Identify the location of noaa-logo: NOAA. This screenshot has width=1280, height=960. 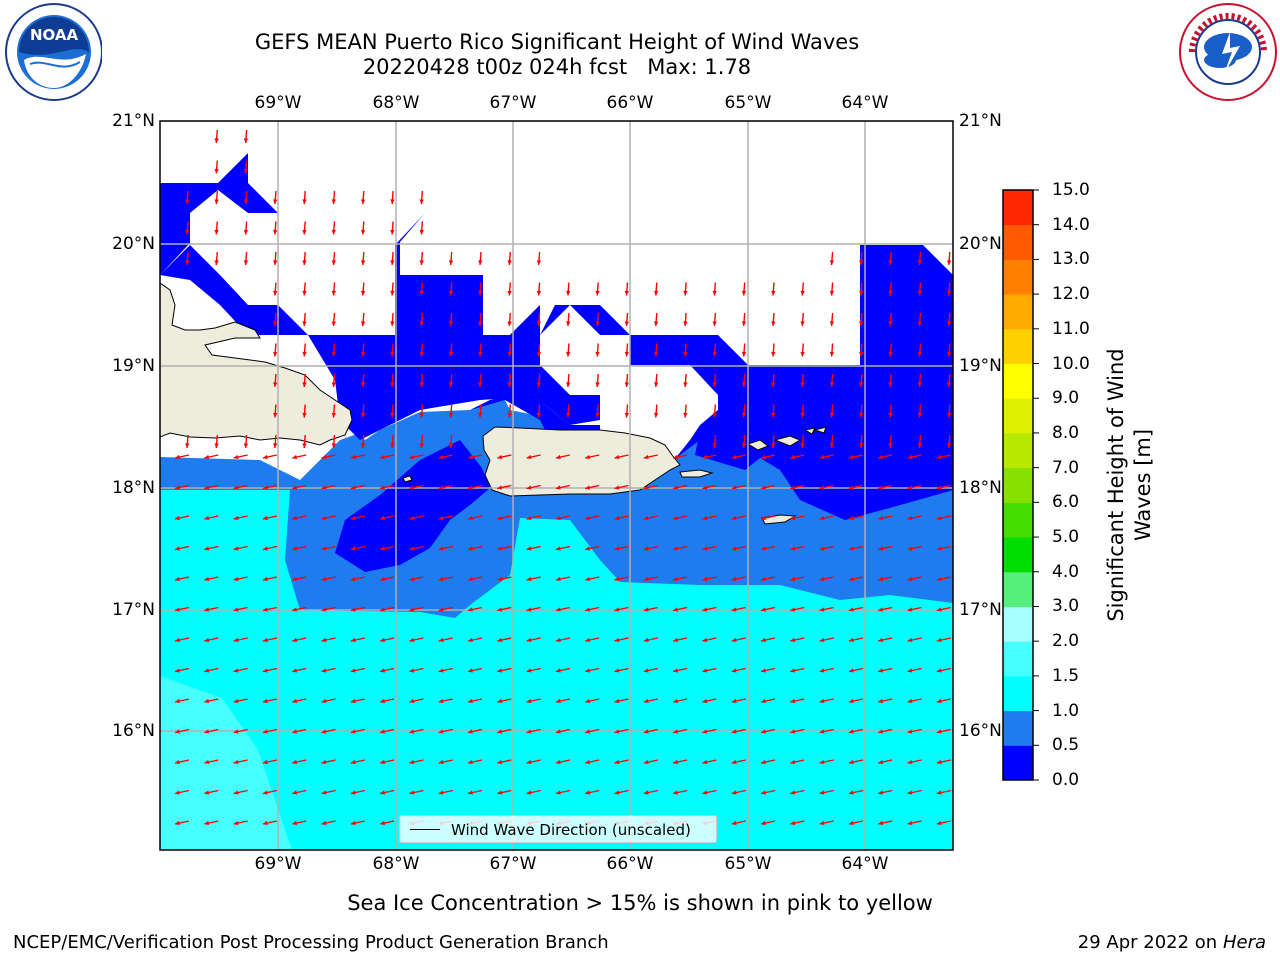
(52, 52).